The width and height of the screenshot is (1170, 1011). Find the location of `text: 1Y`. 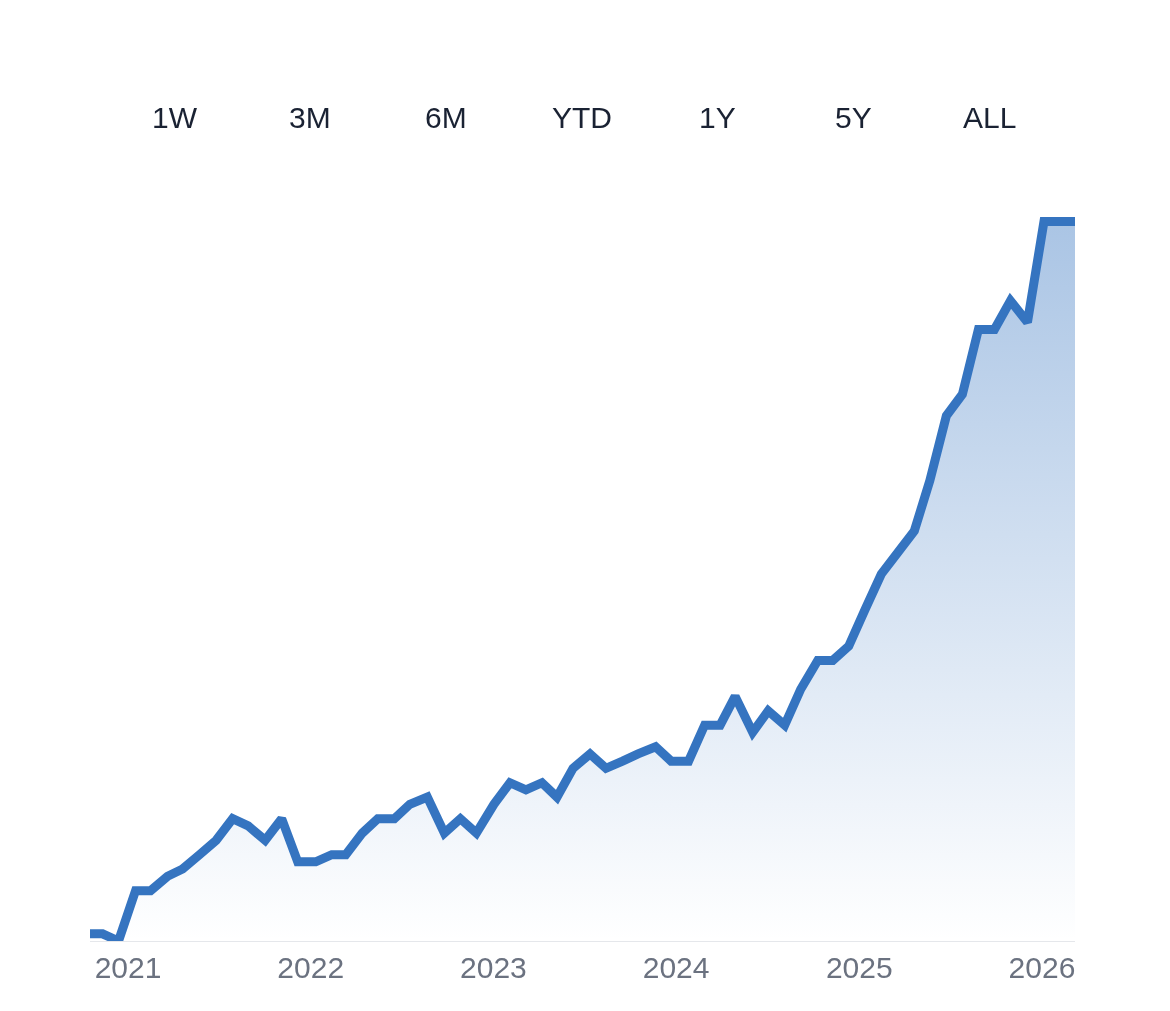

text: 1Y is located at coordinates (717, 117).